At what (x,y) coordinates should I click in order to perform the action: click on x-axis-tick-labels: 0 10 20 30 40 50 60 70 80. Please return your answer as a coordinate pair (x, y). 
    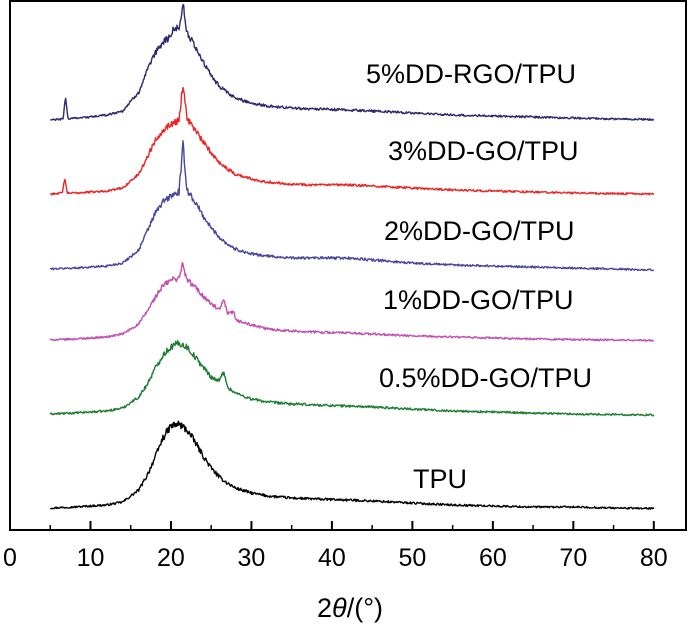
    Looking at the image, I should click on (335, 558).